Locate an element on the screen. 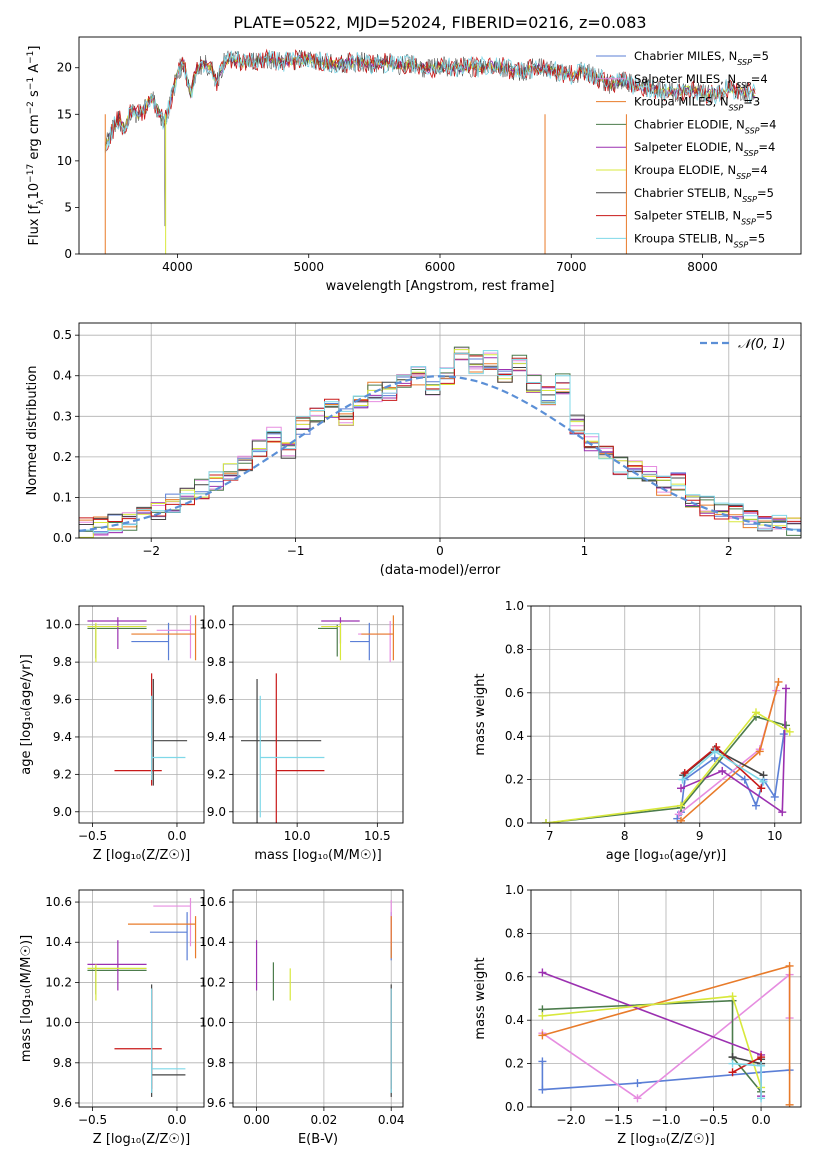 The image size is (819, 1170). legend-label: Chabrier ELODIE, NSSP=4 is located at coordinates (705, 126).